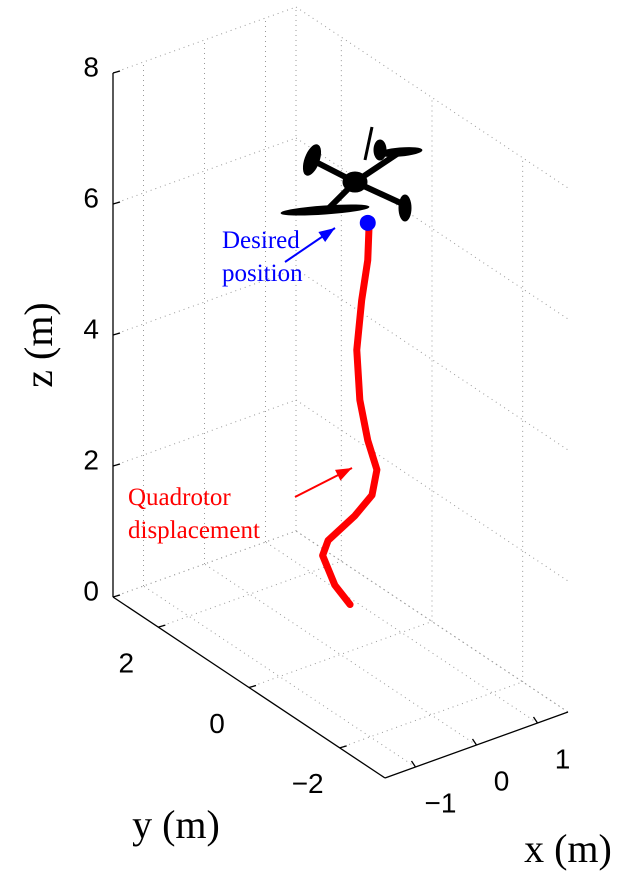  Describe the element at coordinates (308, 783) in the screenshot. I see `y-tick-label: −2` at that location.